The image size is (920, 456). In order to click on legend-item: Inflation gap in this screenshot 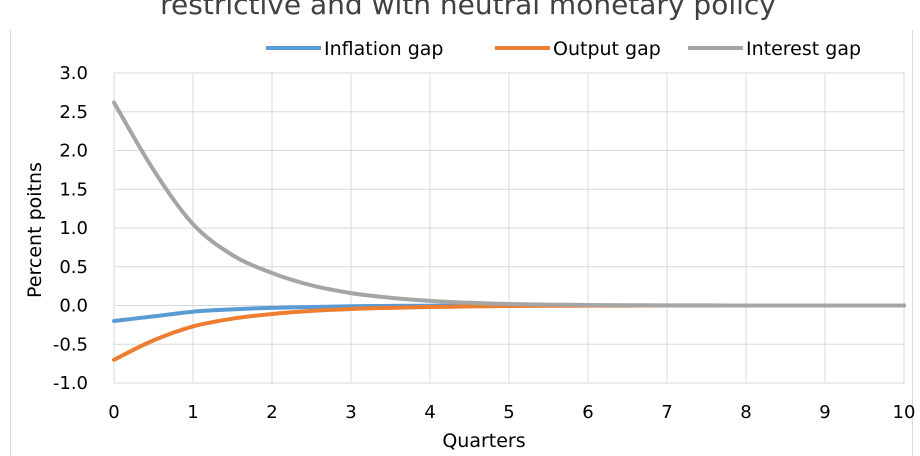, I will do `click(354, 49)`.